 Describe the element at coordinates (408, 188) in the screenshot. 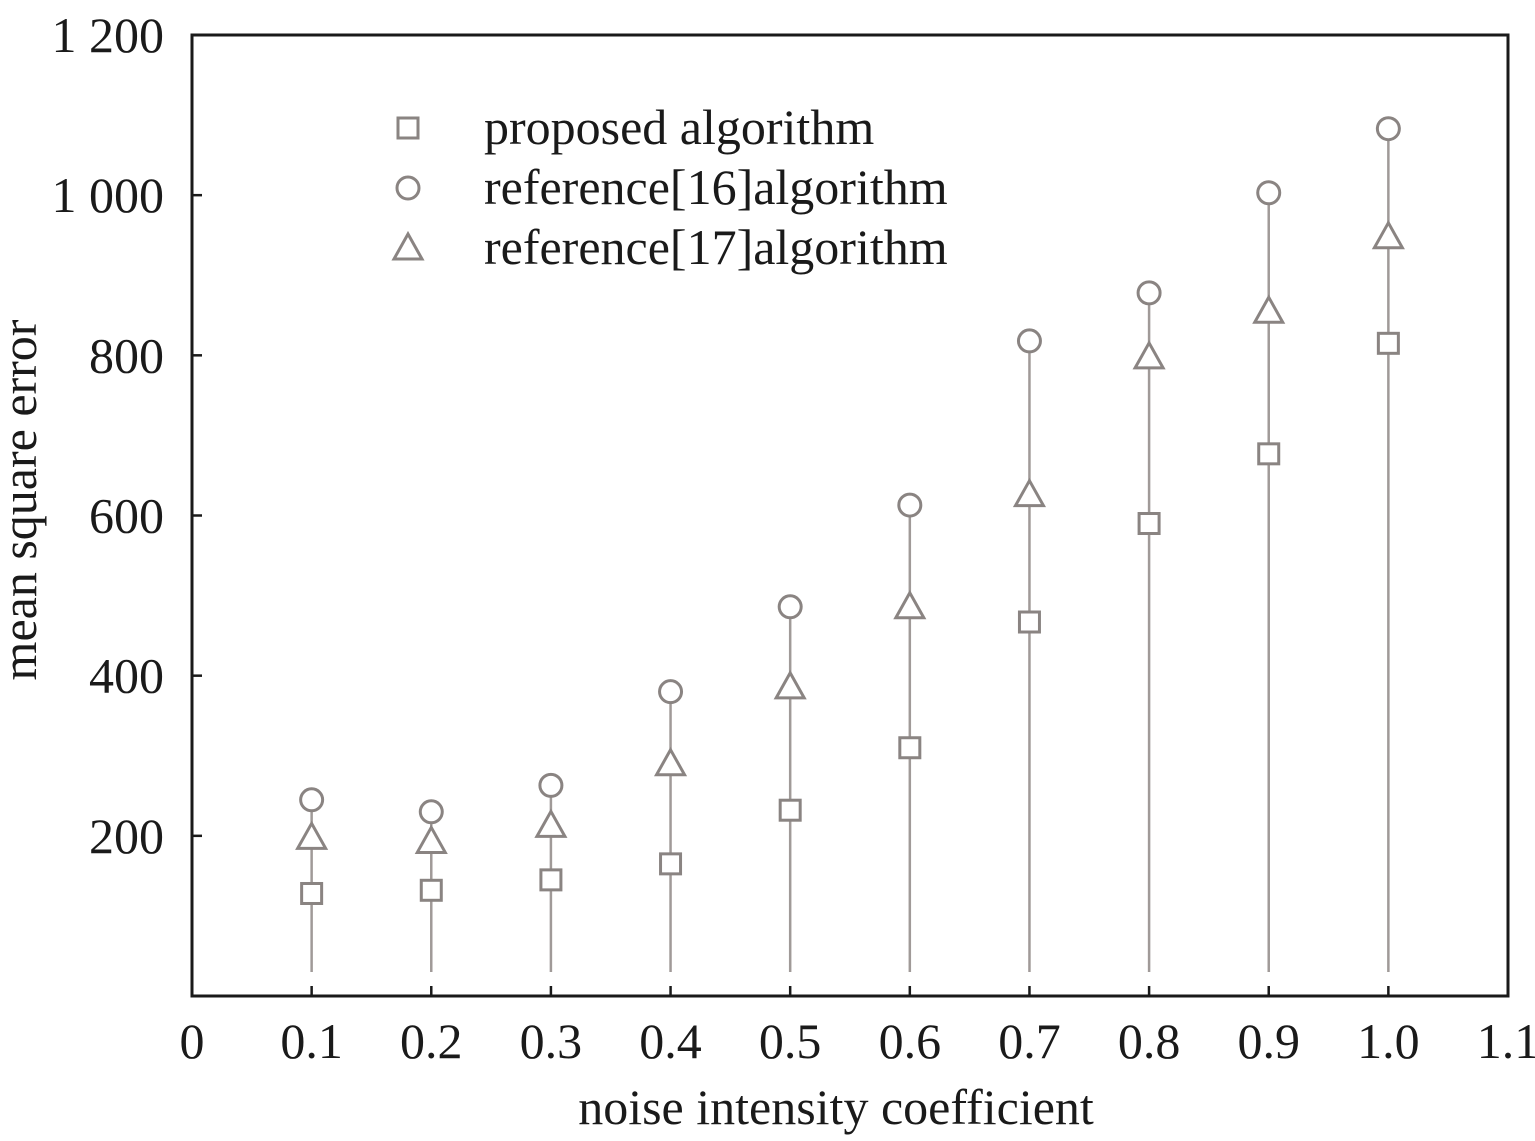

I see `legend-circle-marker` at that location.